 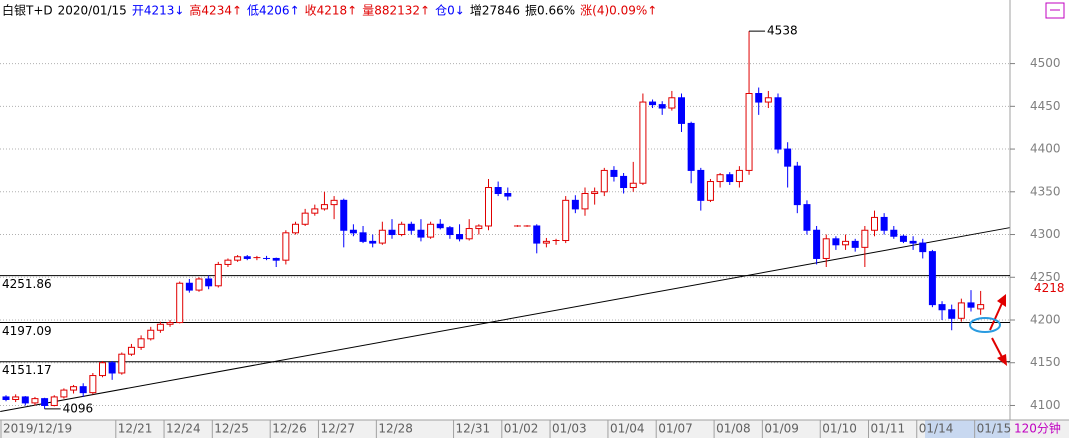 What do you see at coordinates (1045, 320) in the screenshot?
I see `y-tick-label: 4200` at bounding box center [1045, 320].